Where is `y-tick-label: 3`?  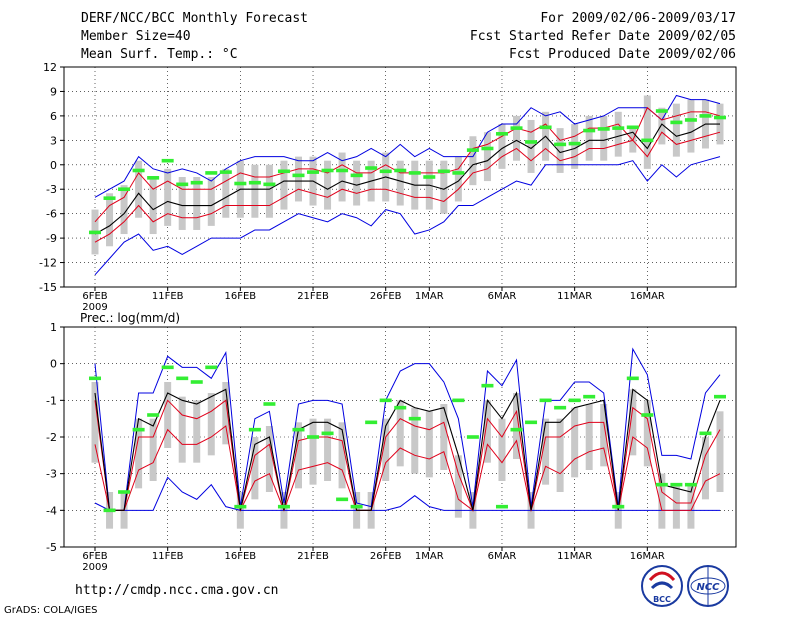
y-tick-label: 3 is located at coordinates (53, 140).